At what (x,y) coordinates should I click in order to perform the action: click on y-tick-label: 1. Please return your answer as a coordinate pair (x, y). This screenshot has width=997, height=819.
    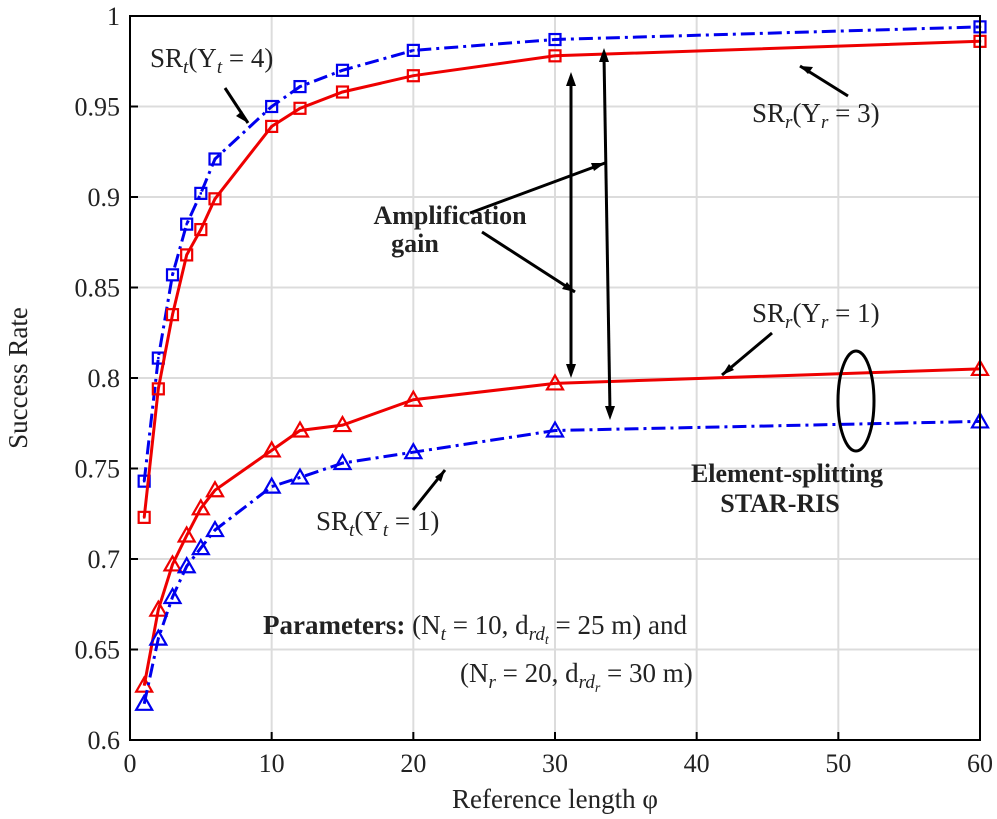
    Looking at the image, I should click on (113, 16).